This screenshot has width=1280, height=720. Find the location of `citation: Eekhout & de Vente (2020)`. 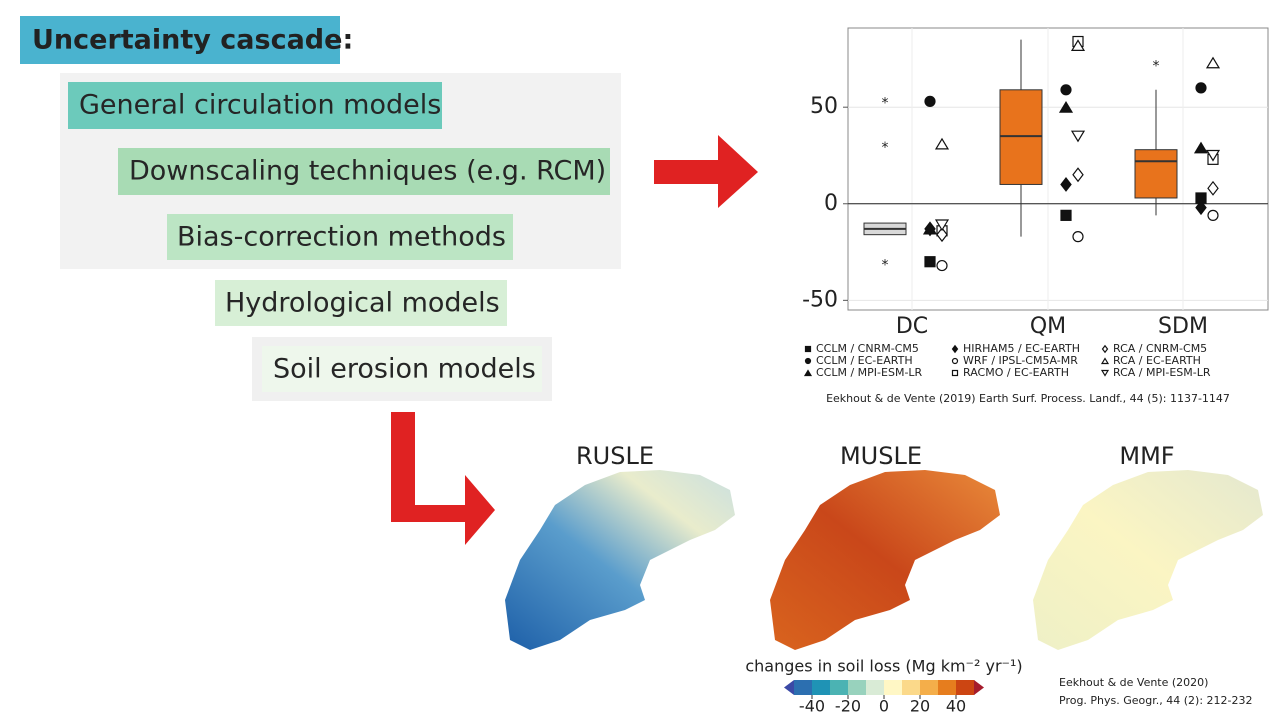

citation: Eekhout & de Vente (2020) is located at coordinates (1133, 682).